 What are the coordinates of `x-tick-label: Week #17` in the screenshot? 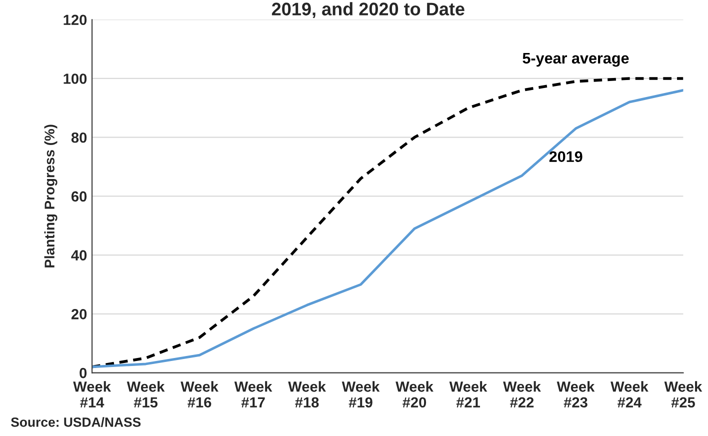 It's located at (253, 394).